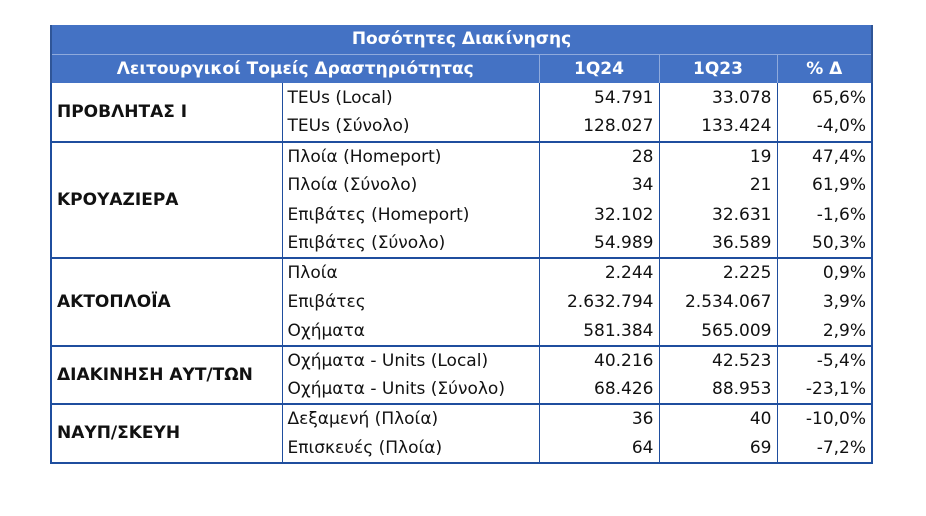  What do you see at coordinates (825, 156) in the screenshot?
I see `pct-change-cell: 47,4%` at bounding box center [825, 156].